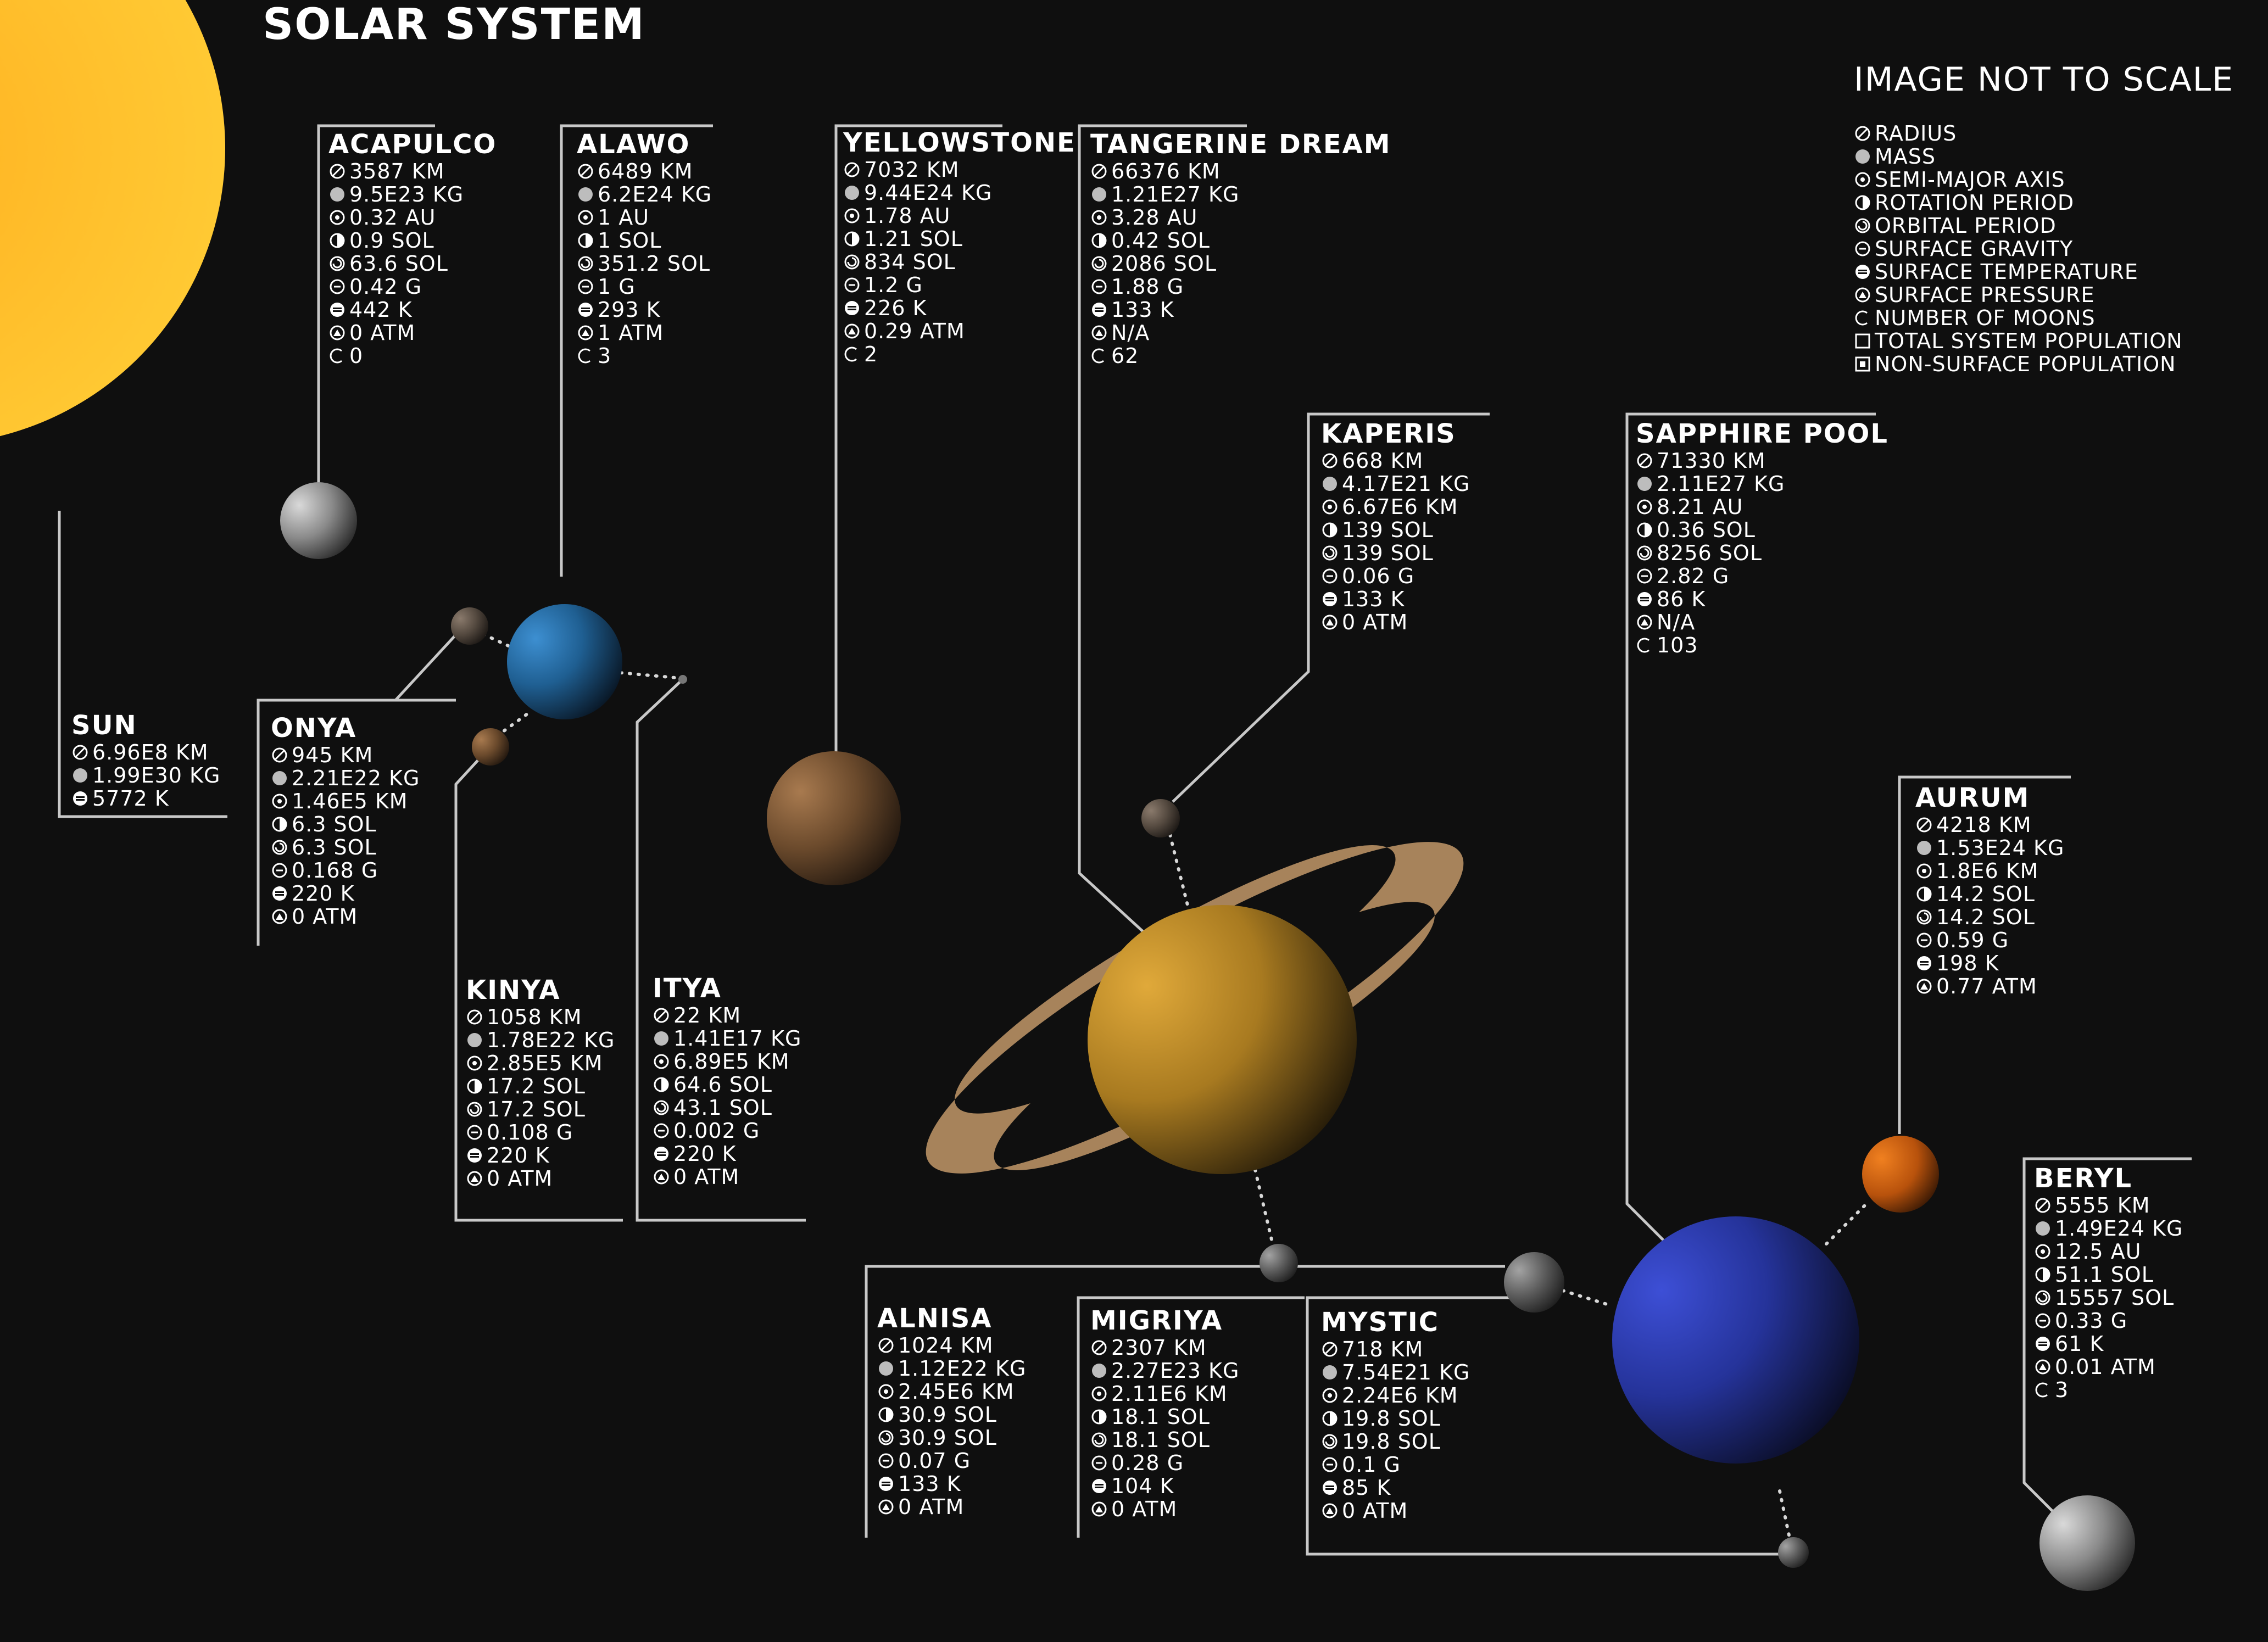 This screenshot has width=2268, height=1642. Describe the element at coordinates (1156, 1320) in the screenshot. I see `body-name: MIGRIYA` at that location.